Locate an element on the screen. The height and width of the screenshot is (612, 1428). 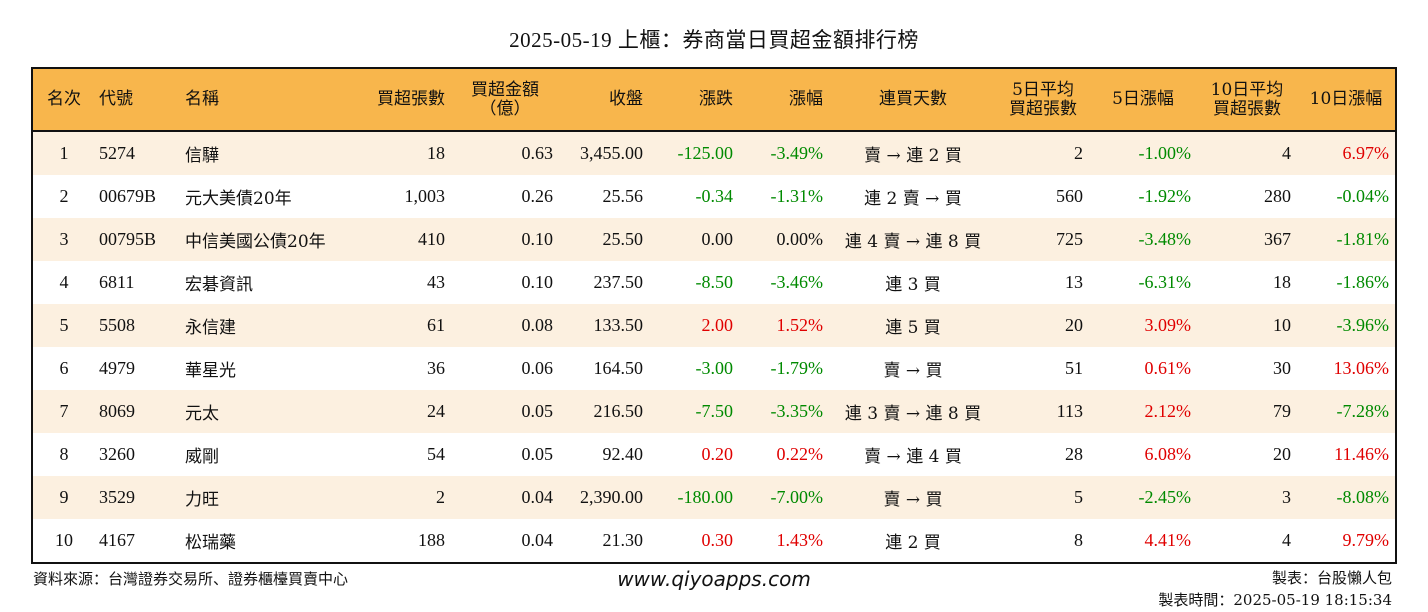
cell-avg5: 5 is located at coordinates (1043, 497).